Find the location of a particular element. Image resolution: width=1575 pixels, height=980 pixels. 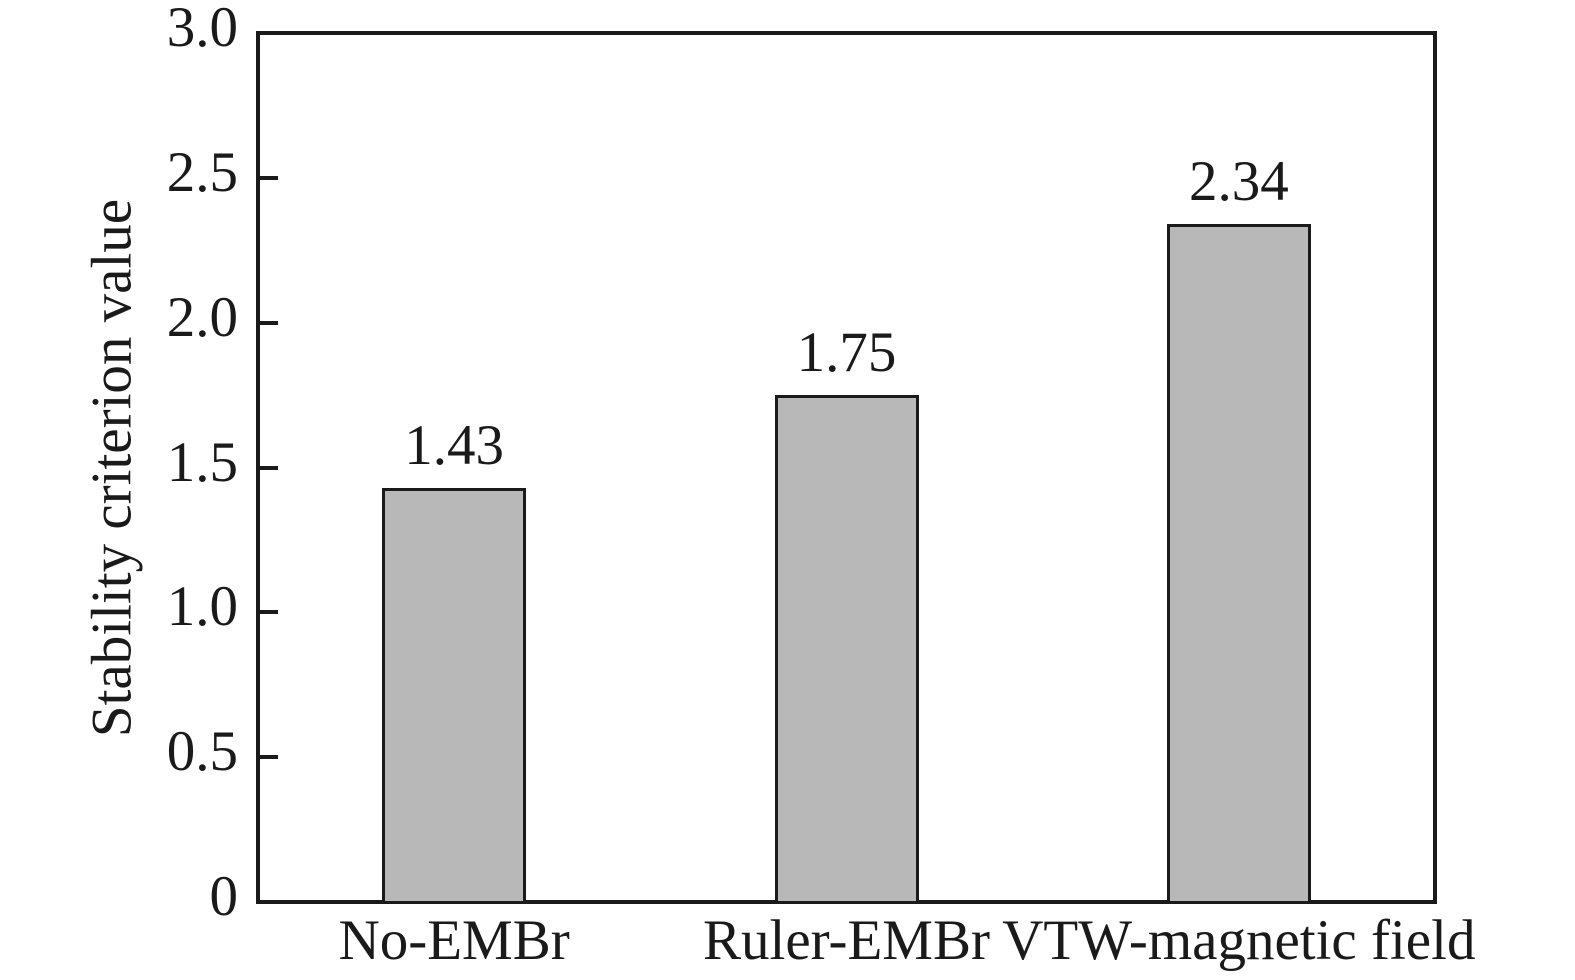

x-category-label: Ruler-EMBr is located at coordinates (846, 940).